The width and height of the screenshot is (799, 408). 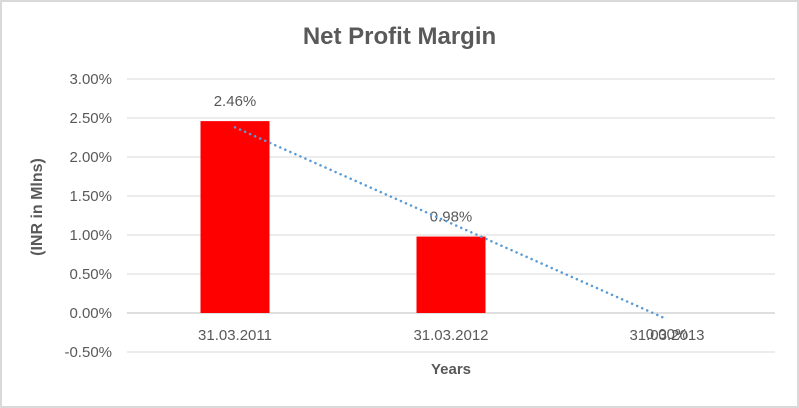 I want to click on y-tick-label: 1.50%, so click(x=90, y=196).